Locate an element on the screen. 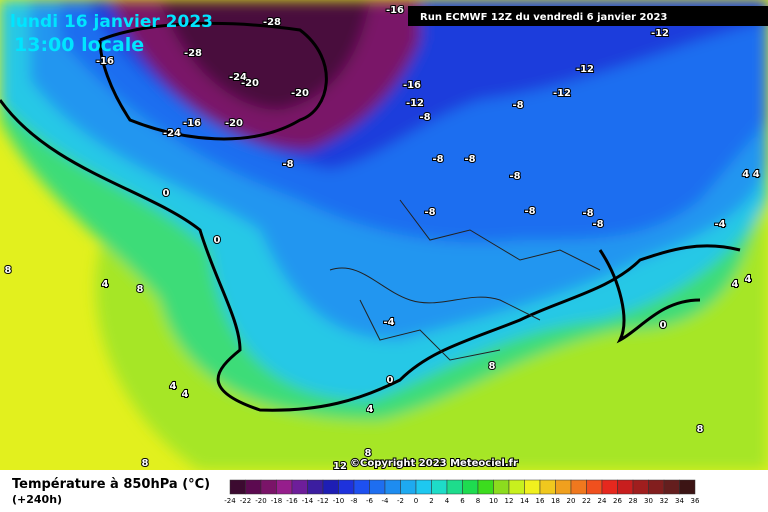 The image size is (768, 512). scale-tick-label: -16 is located at coordinates (292, 501).